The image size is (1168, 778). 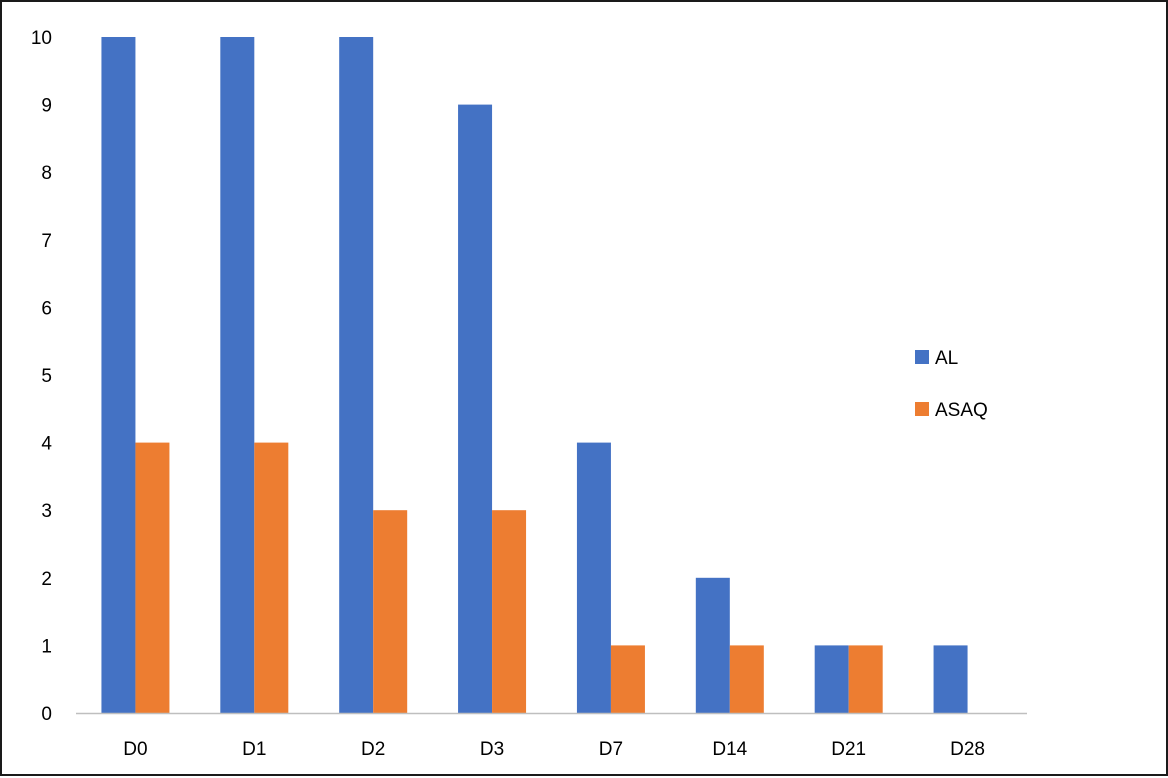 I want to click on legend-swatch-asaq, so click(x=922, y=409).